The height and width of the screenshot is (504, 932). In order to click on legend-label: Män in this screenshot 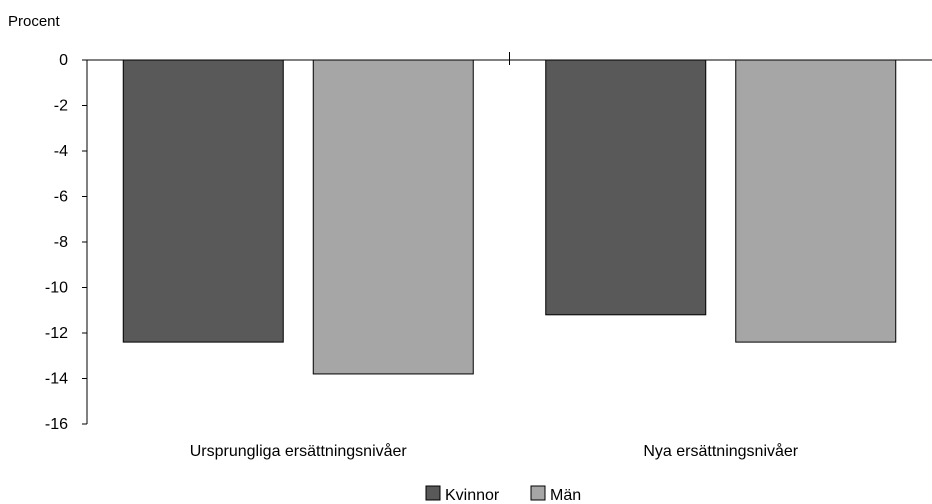, I will do `click(565, 495)`.